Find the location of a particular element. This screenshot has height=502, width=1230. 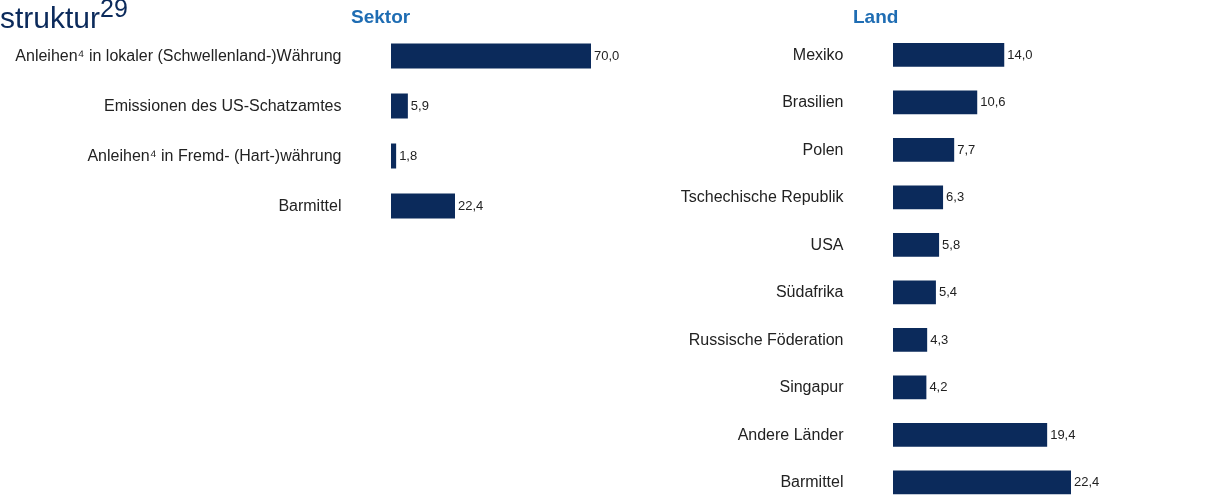

data-label: 6,3 is located at coordinates (955, 197).